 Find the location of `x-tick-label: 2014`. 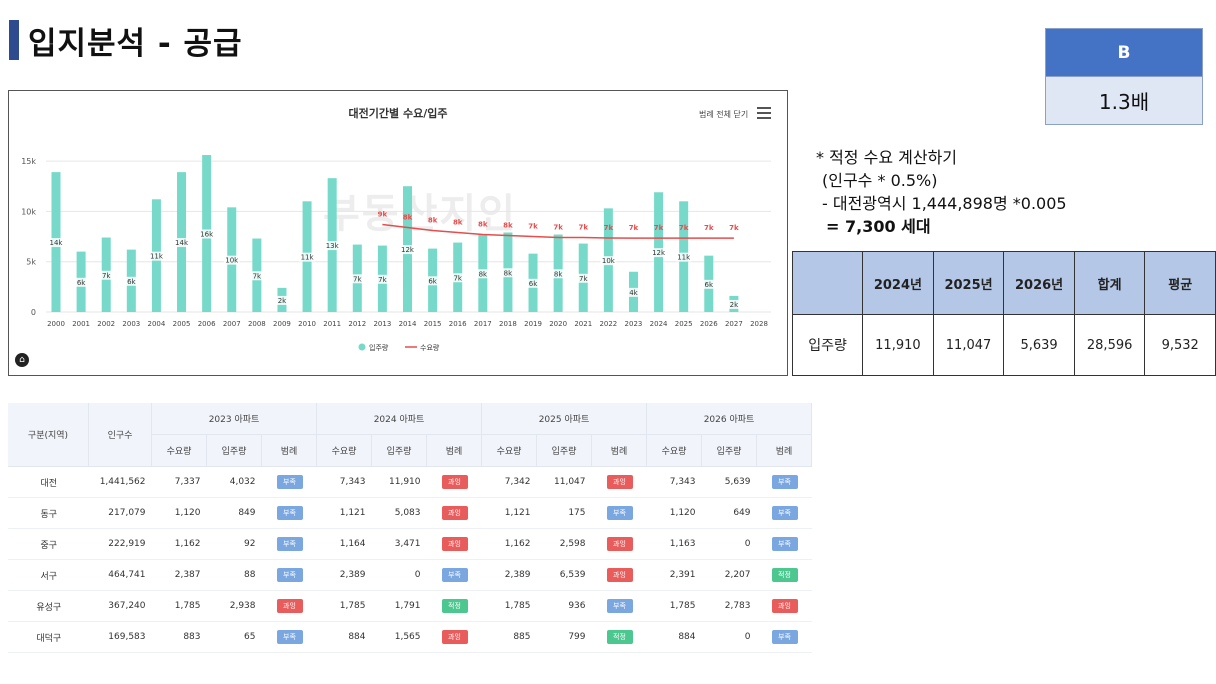

x-tick-label: 2014 is located at coordinates (408, 324).